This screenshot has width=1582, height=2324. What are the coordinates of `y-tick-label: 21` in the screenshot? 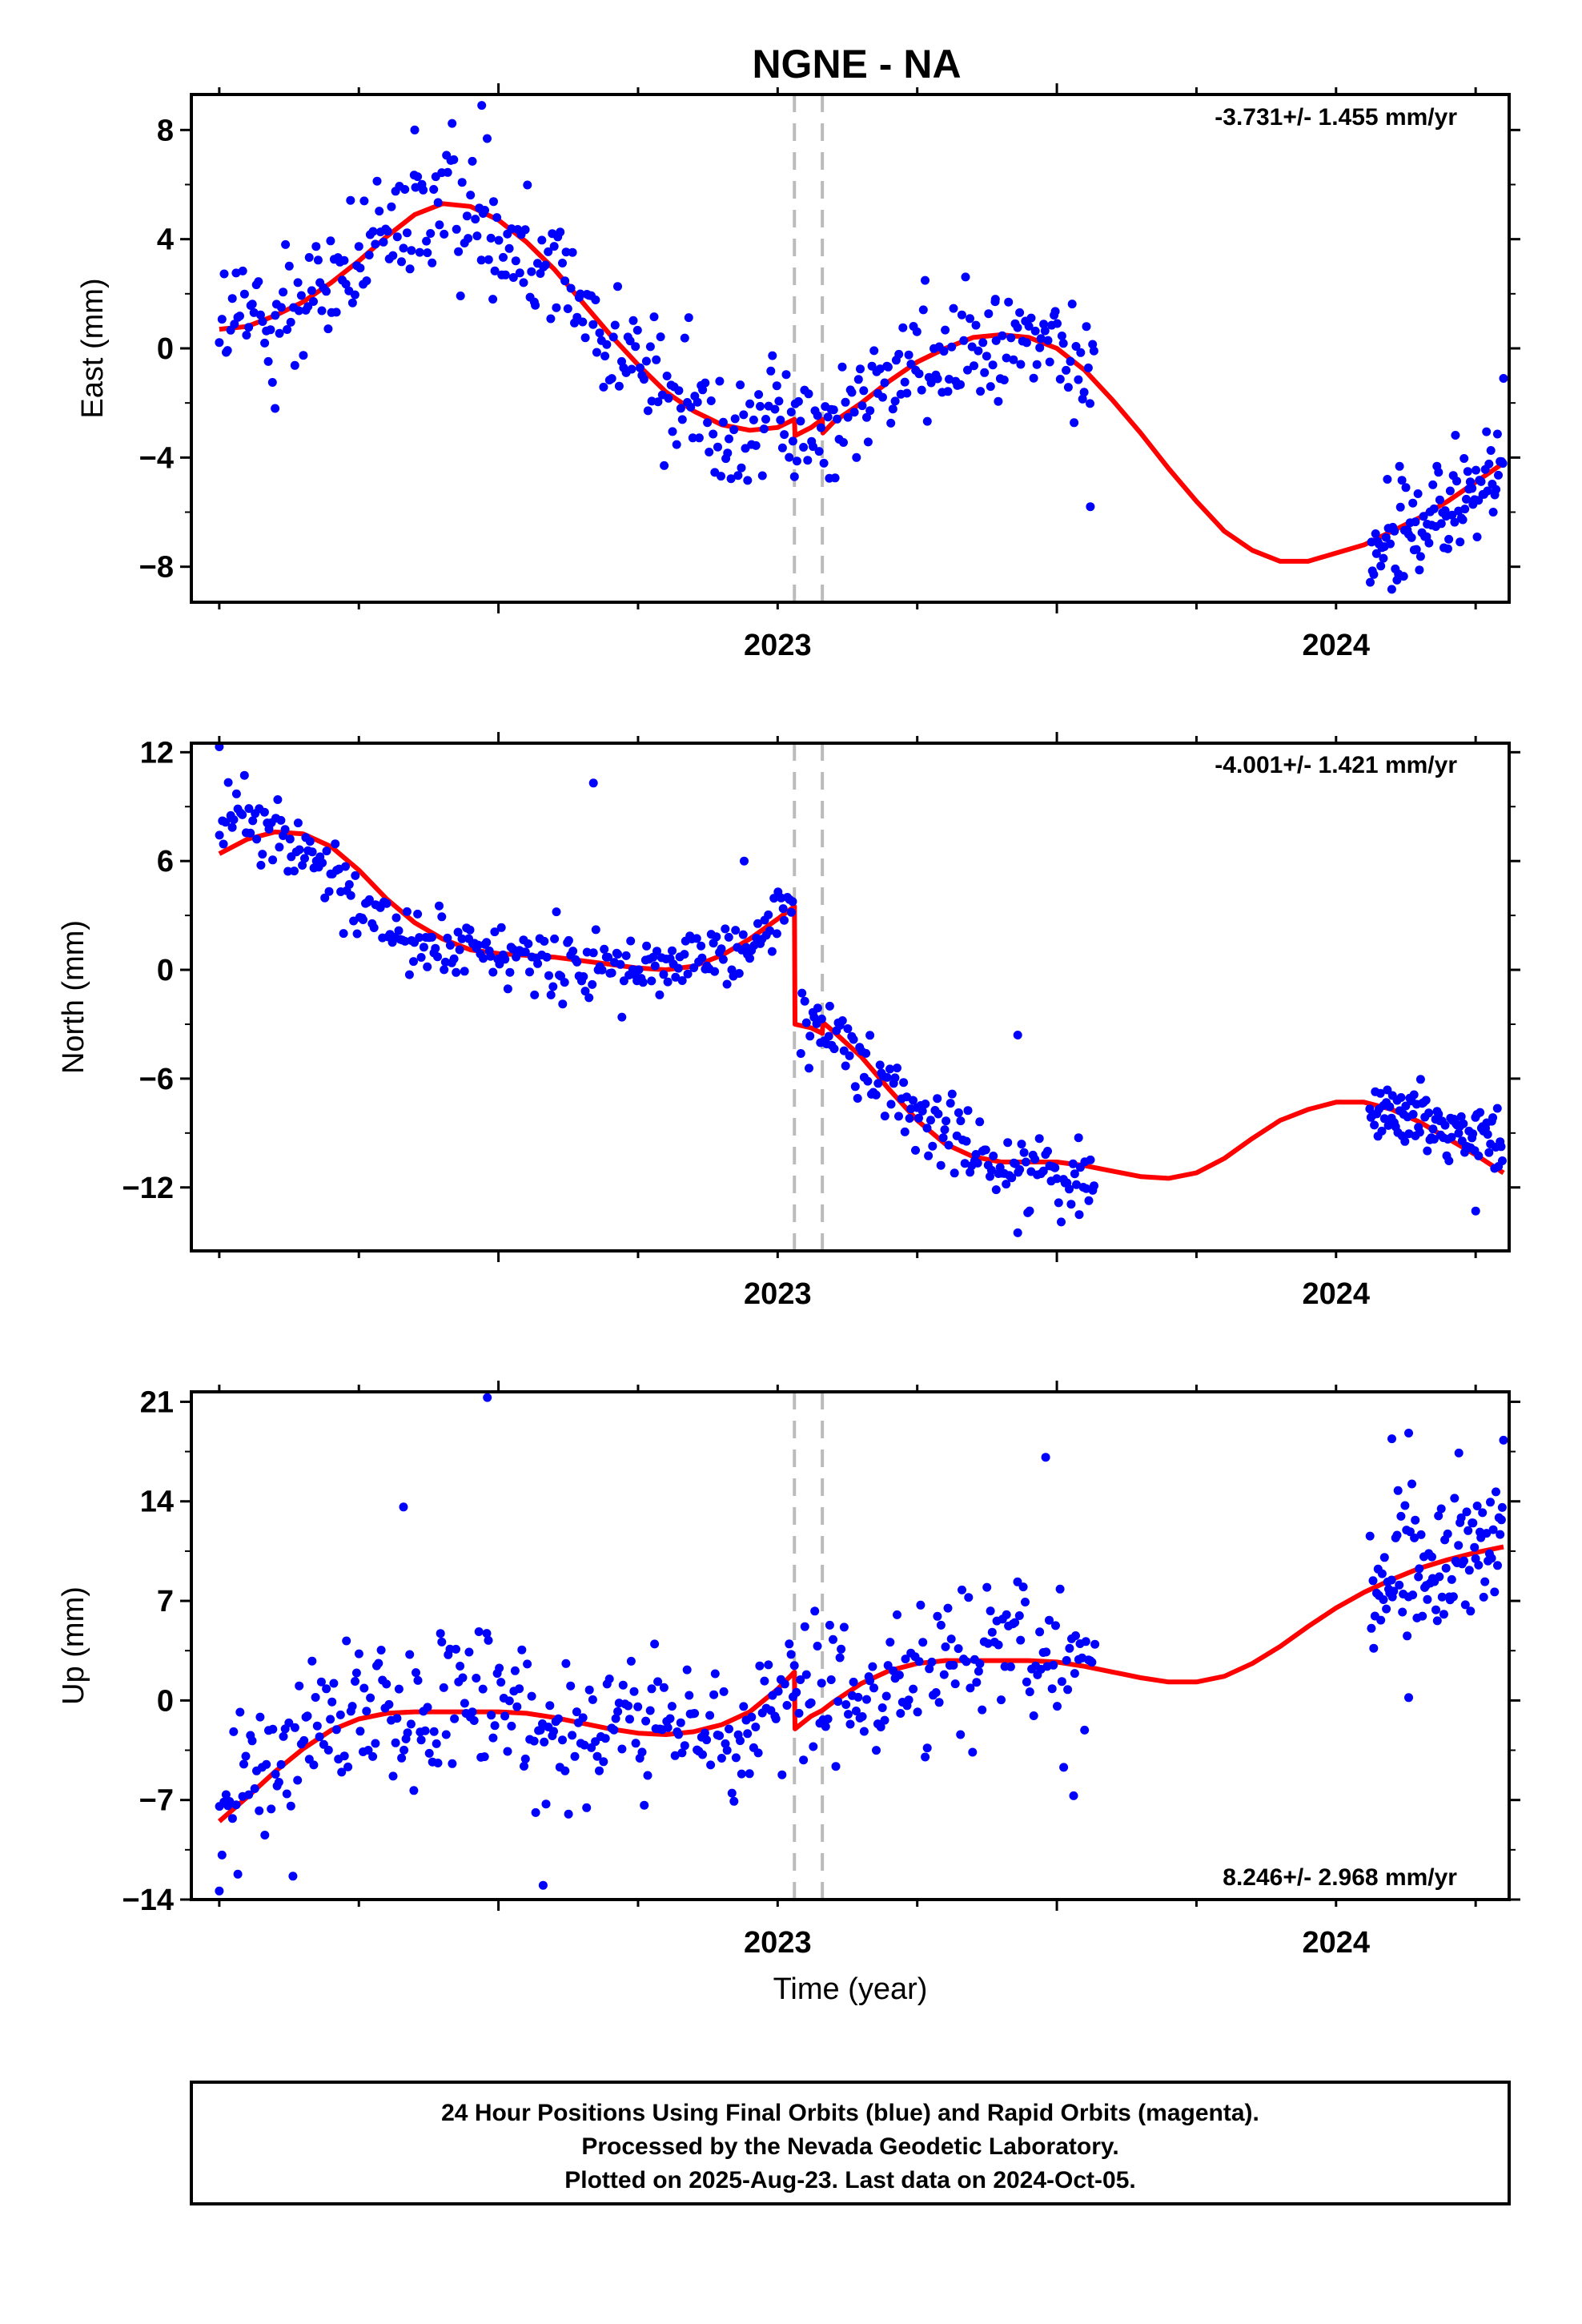 It's located at (157, 1402).